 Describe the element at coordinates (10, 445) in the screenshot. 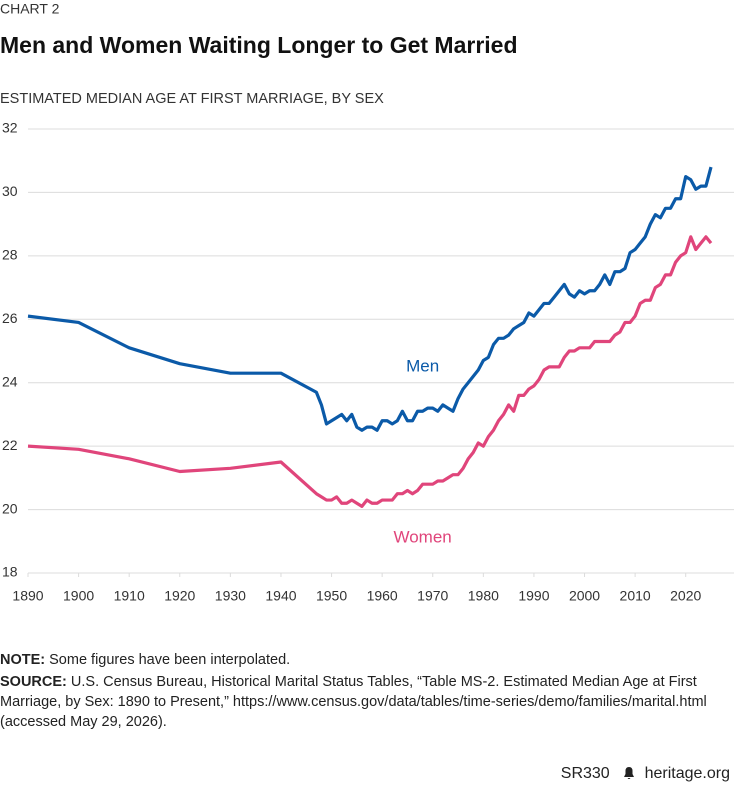

I see `y-tick-label: 22` at that location.